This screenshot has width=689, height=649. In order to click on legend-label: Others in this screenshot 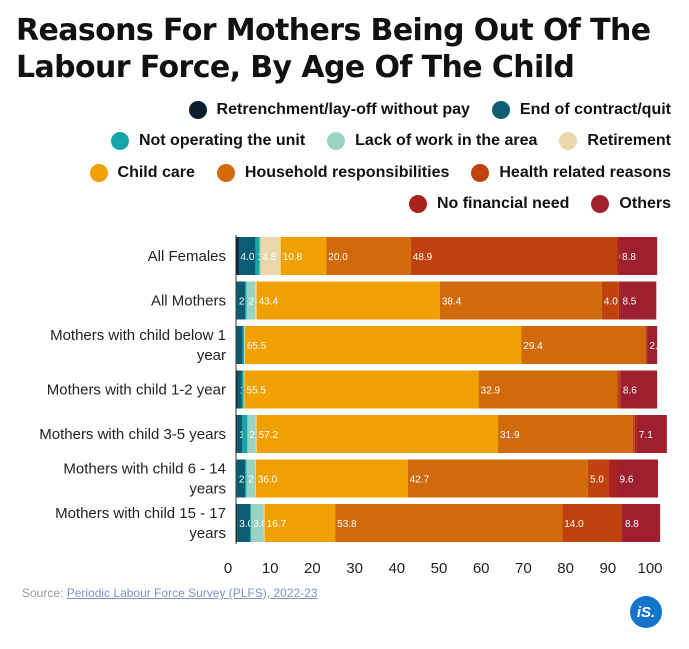, I will do `click(645, 204)`.